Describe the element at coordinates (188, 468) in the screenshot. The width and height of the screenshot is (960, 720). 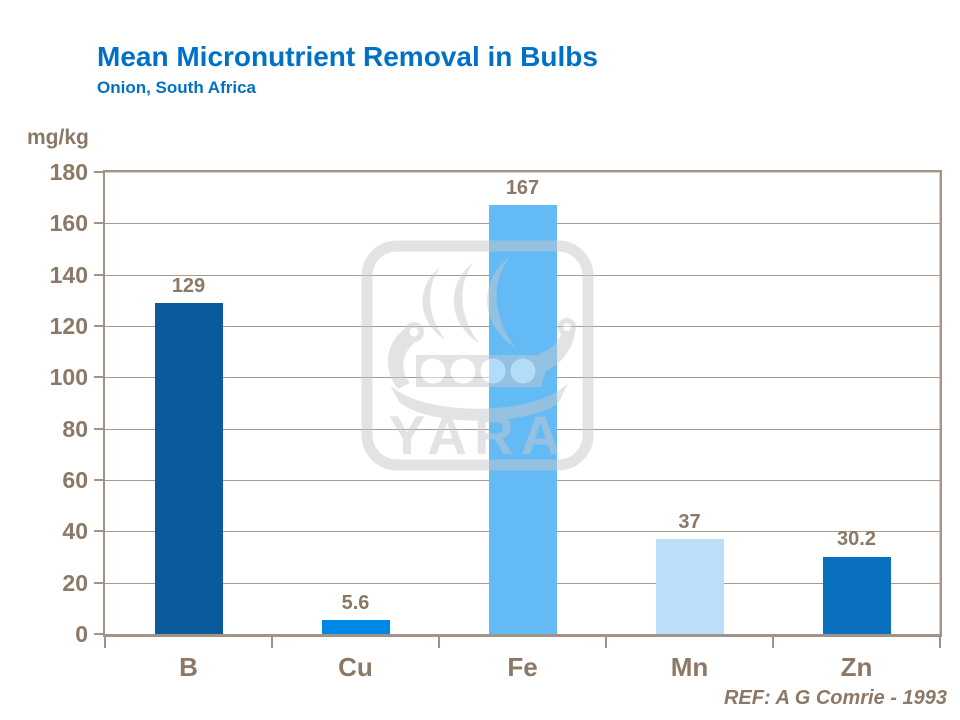
I see `bar-B` at that location.